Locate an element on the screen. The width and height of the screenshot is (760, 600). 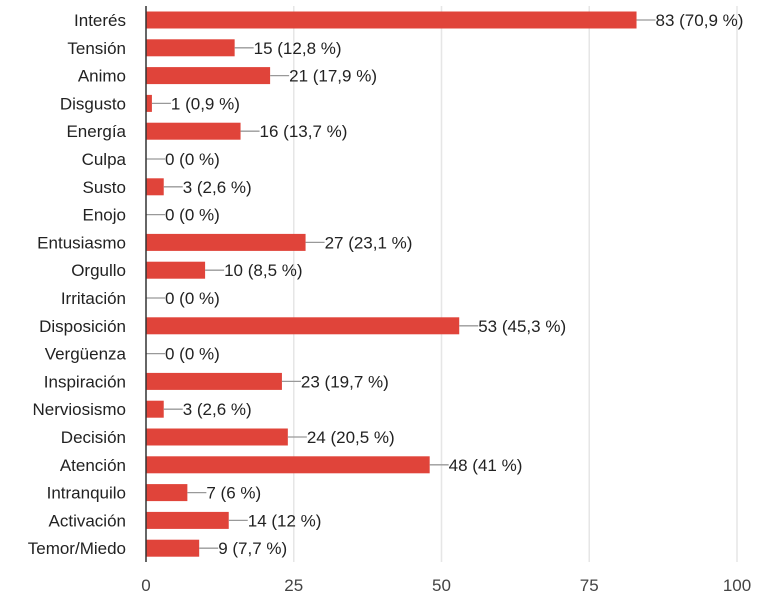
bar-entusiasmo is located at coordinates (226, 242).